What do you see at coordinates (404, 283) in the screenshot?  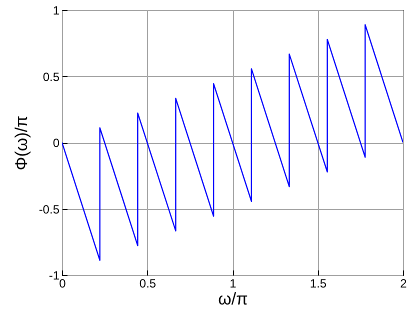 I see `x-tick-label: 2` at bounding box center [404, 283].